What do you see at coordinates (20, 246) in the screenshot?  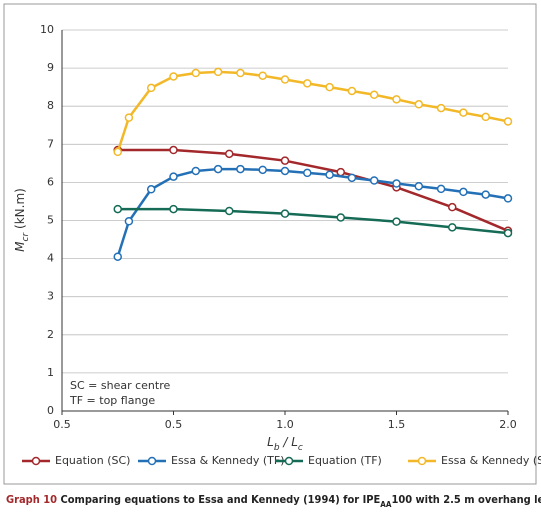 I see `y-label-main: M` at bounding box center [20, 246].